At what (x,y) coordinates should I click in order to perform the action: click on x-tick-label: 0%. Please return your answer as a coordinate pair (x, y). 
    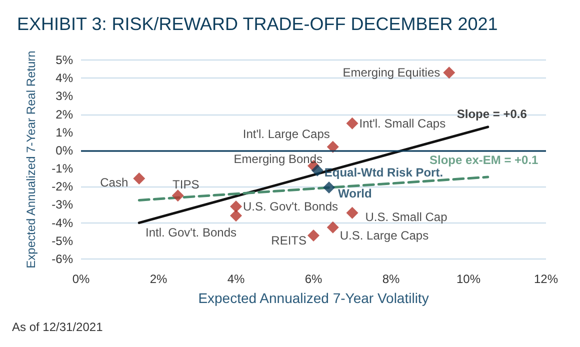
    Looking at the image, I should click on (81, 279).